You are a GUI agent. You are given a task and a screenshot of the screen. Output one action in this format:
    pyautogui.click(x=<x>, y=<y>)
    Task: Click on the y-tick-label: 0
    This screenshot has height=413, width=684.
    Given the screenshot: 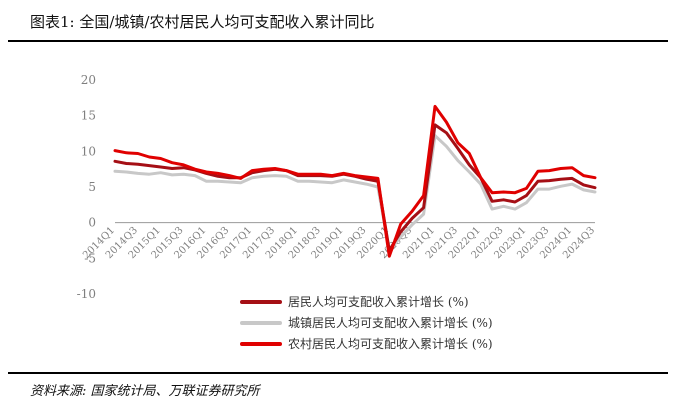 What is the action you would take?
    pyautogui.click(x=92, y=223)
    